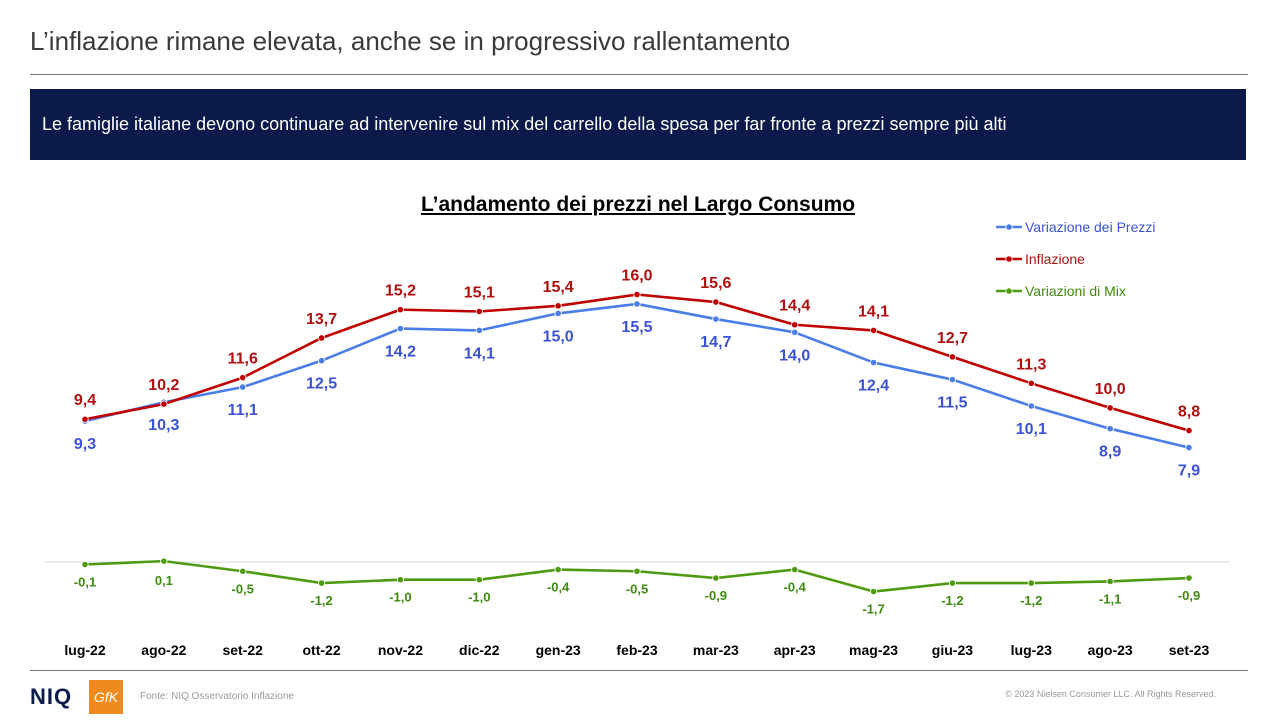  Describe the element at coordinates (639, 74) in the screenshot. I see `title-divider` at that location.